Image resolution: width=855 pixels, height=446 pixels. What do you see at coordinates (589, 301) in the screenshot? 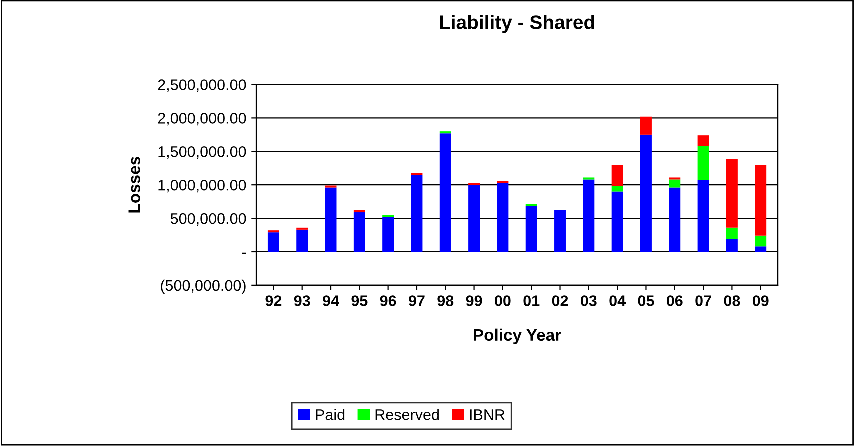
I see `x-tick-label: 03` at bounding box center [589, 301].